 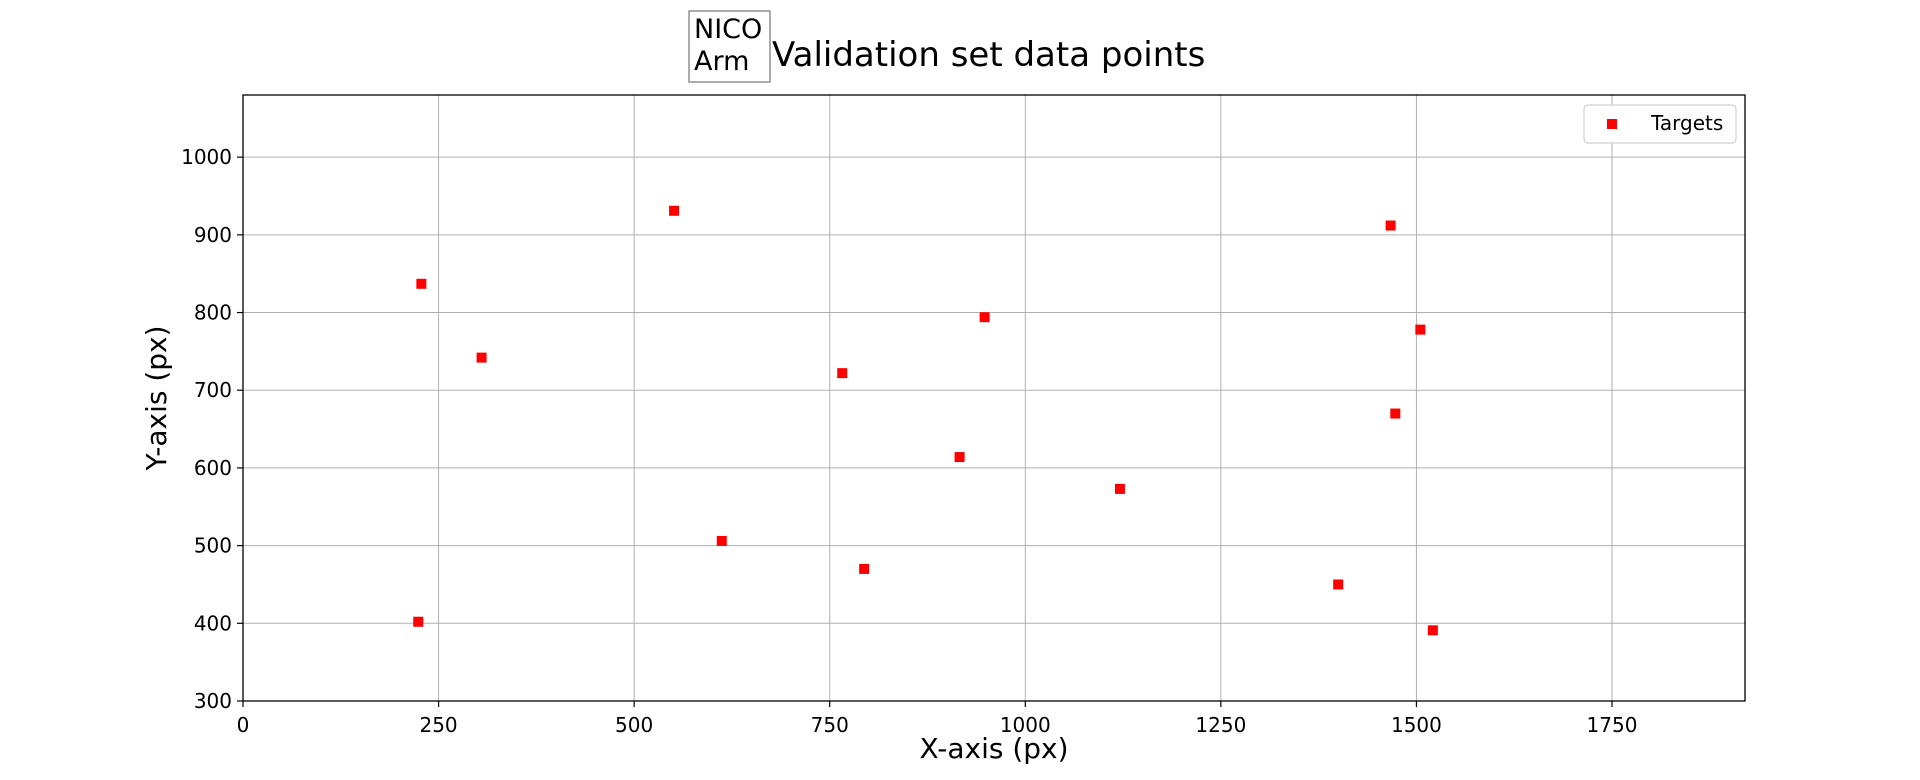 What do you see at coordinates (728, 29) in the screenshot?
I see `title-badge-line-1: NICO` at bounding box center [728, 29].